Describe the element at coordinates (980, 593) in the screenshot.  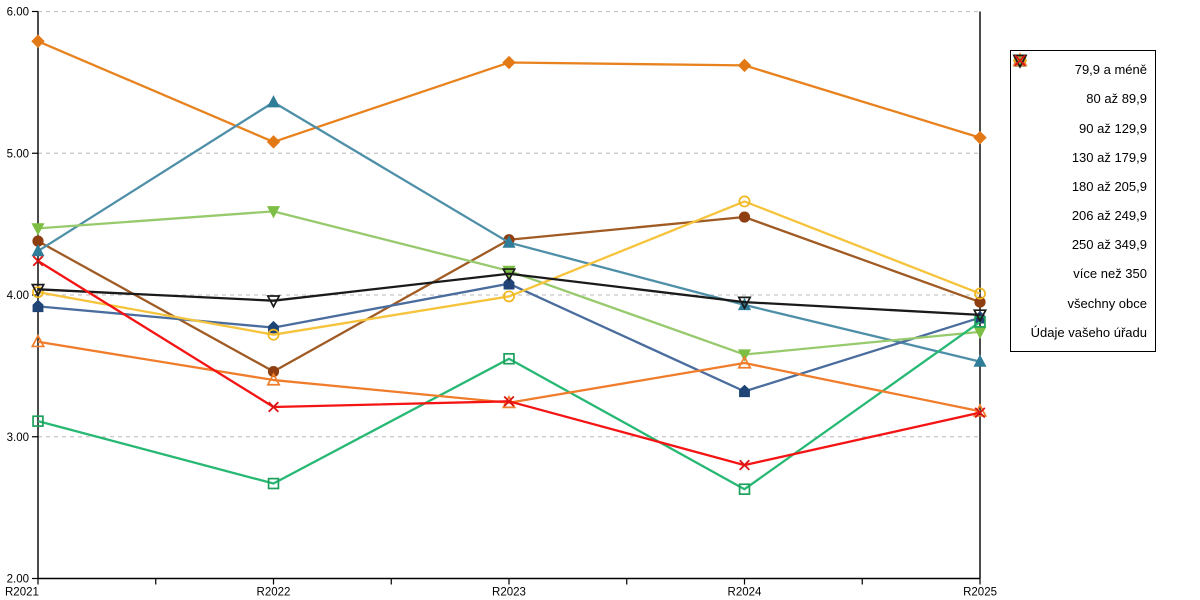
I see `x-axis-tick-label: R2025` at that location.